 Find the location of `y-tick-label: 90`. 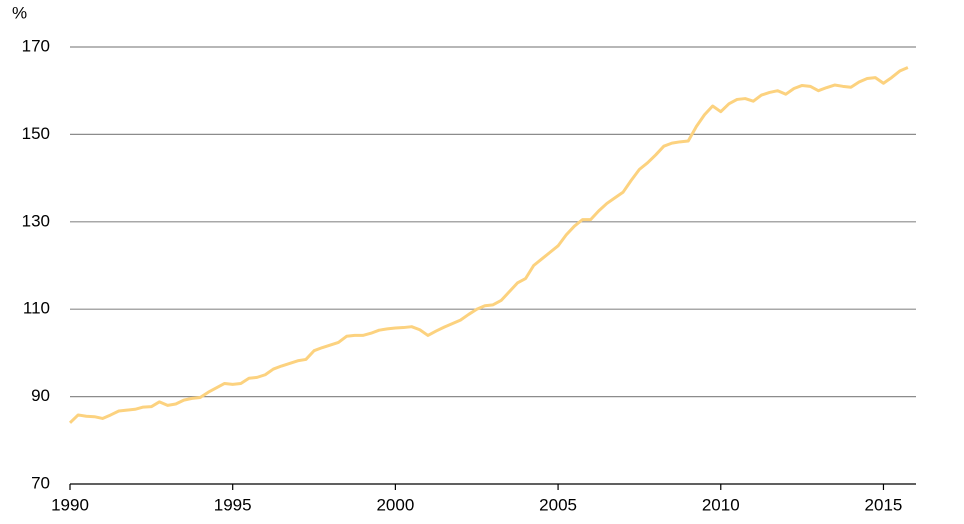

y-tick-label: 90 is located at coordinates (40, 395).